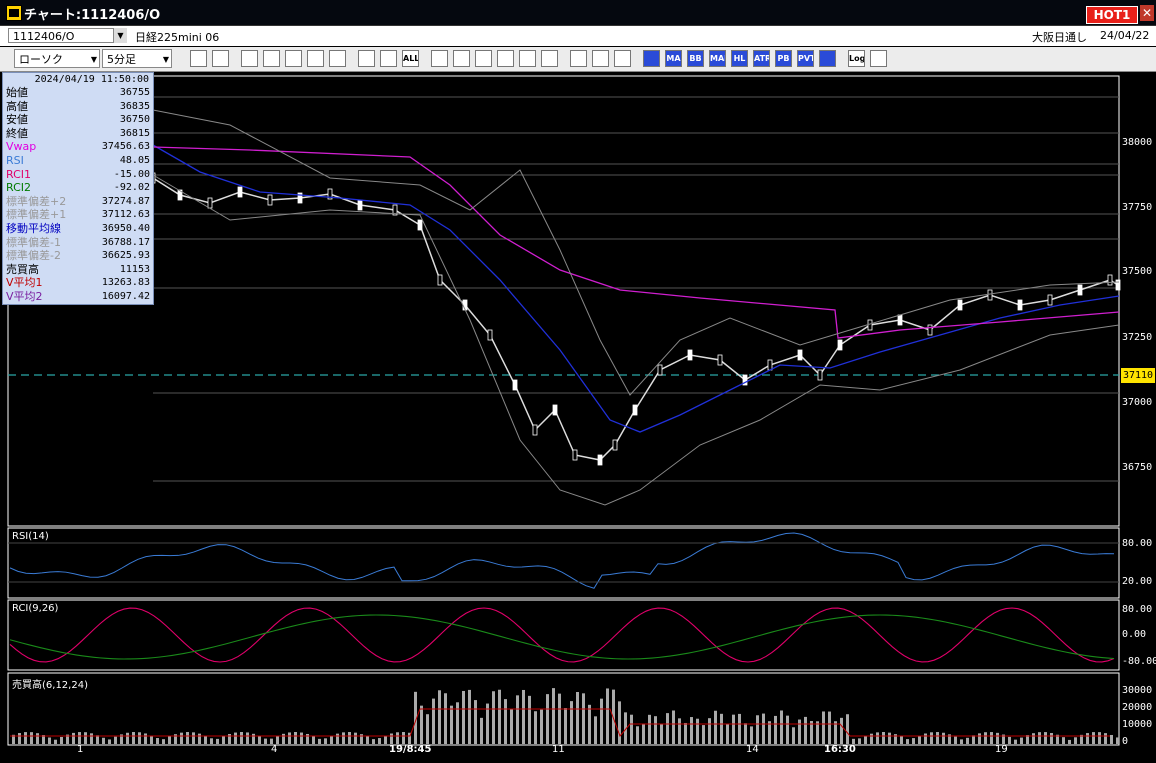  Describe the element at coordinates (439, 58) in the screenshot. I see `pen-icon` at that location.